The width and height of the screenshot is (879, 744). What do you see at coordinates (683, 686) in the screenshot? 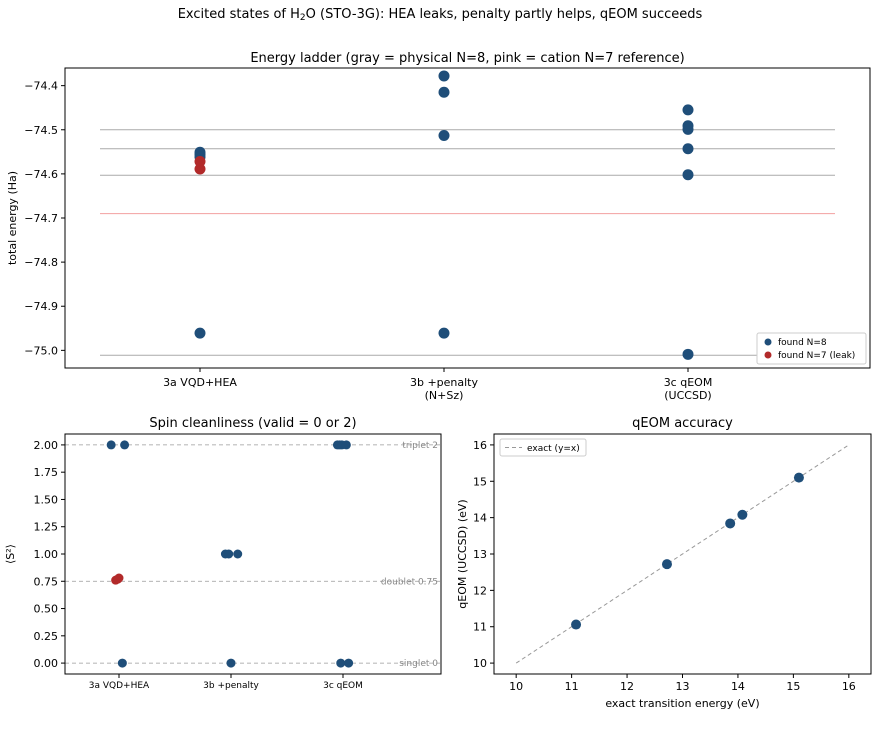
I see `qeom-xtick-label: 13` at bounding box center [683, 686].